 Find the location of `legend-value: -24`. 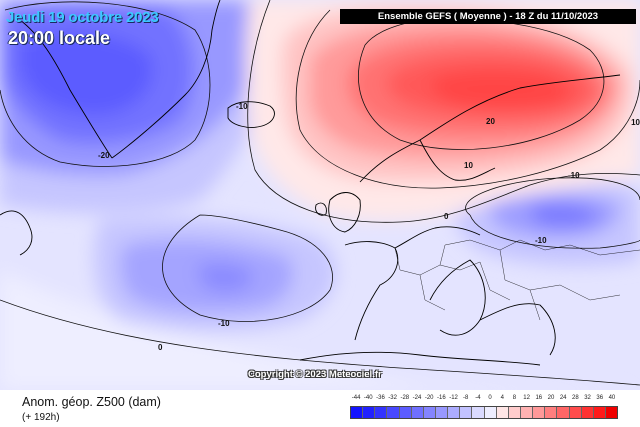

legend-value: -24 is located at coordinates (417, 398).